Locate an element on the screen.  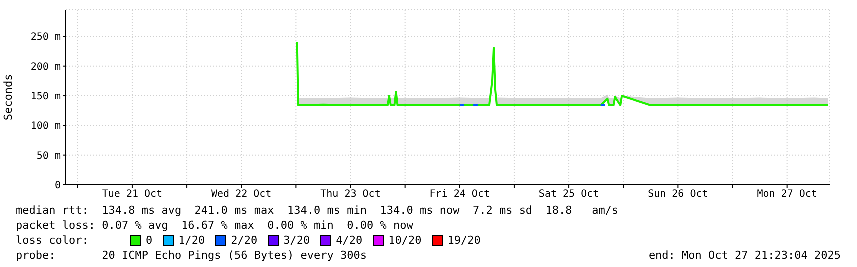
legend-title: loss color: is located at coordinates (53, 240).